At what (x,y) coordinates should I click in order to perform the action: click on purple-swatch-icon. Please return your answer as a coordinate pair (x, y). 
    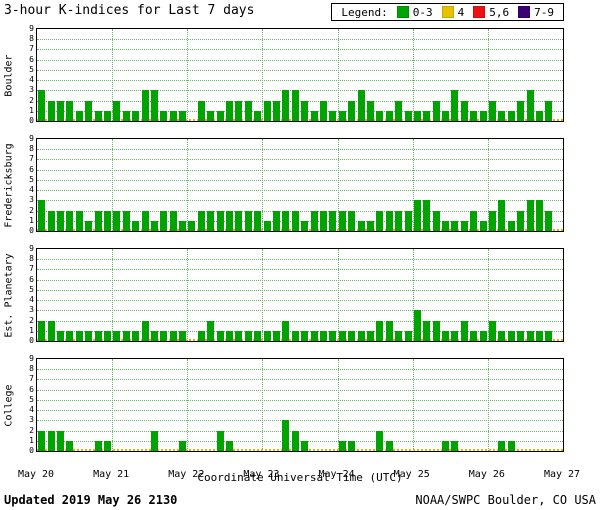
    Looking at the image, I should click on (524, 12).